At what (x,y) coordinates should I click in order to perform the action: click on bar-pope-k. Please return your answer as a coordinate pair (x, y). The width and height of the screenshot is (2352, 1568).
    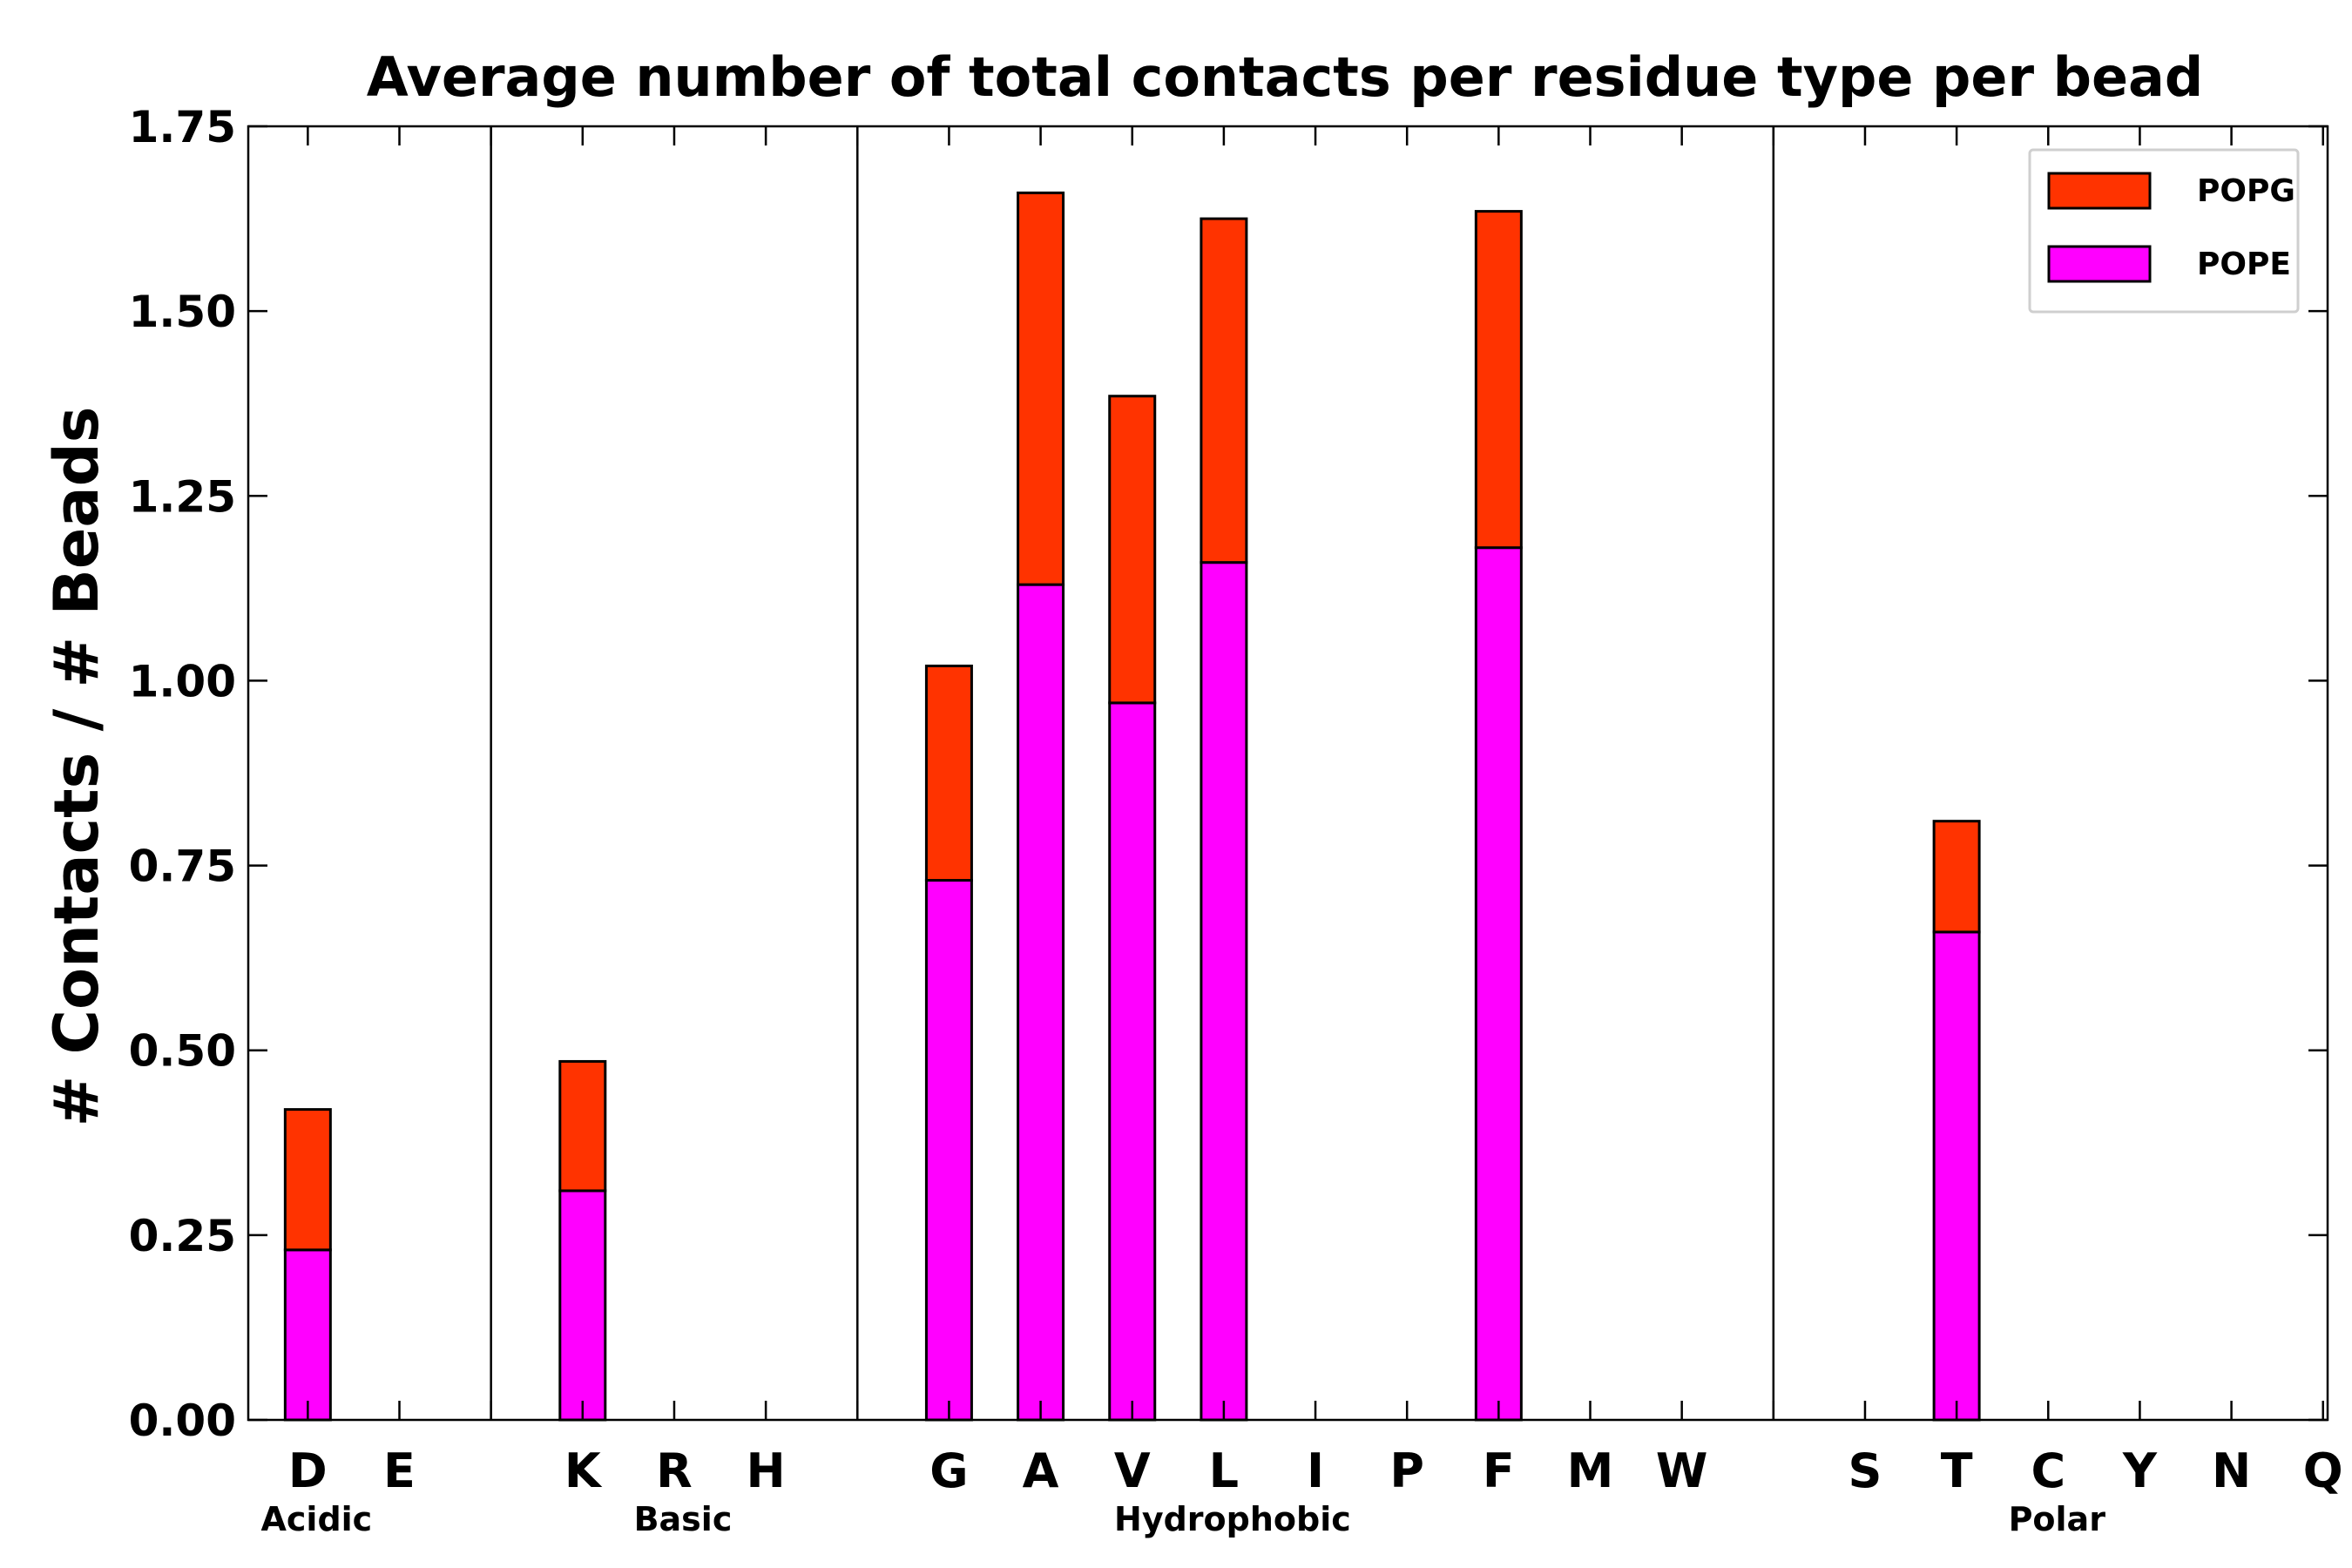
    Looking at the image, I should click on (582, 1305).